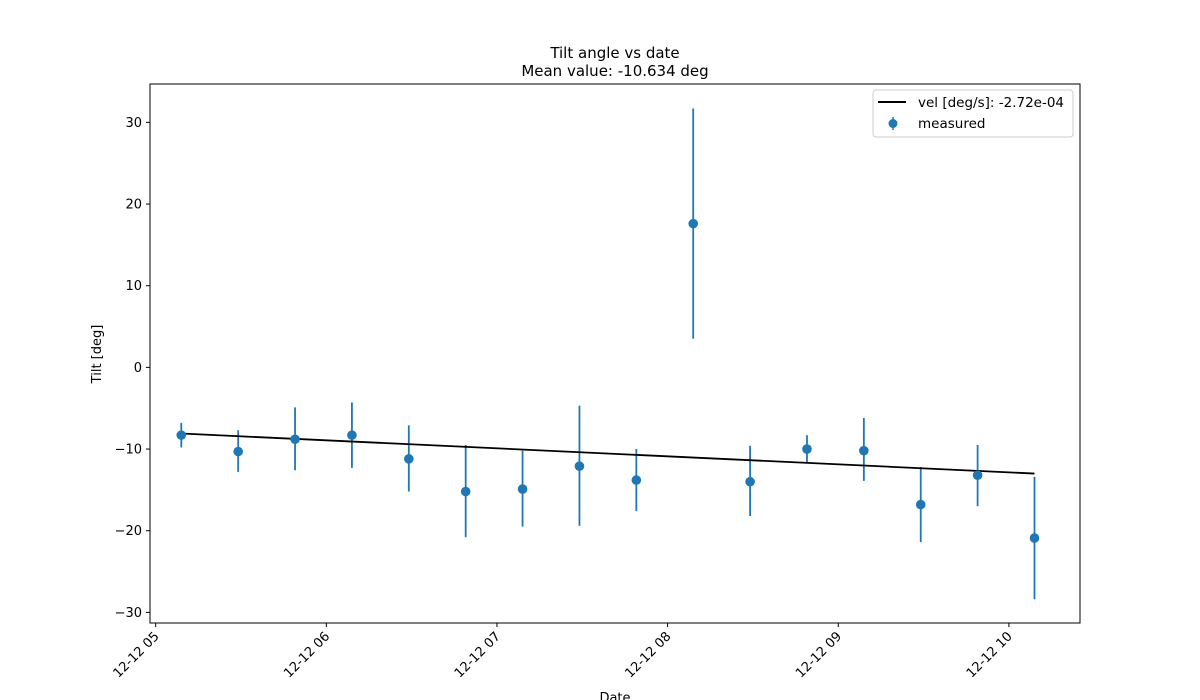 This screenshot has height=700, width=1200. What do you see at coordinates (307, 655) in the screenshot?
I see `x-tick-label: 12-12 06` at bounding box center [307, 655].